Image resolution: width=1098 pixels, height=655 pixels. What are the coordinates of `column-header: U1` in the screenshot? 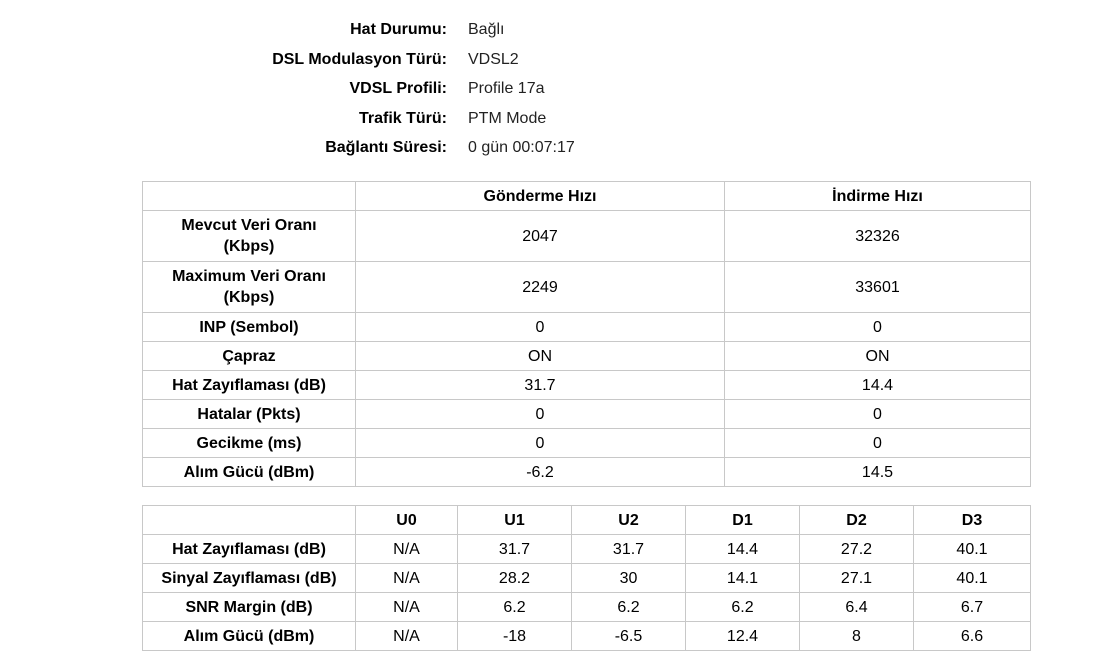 It's located at (514, 520).